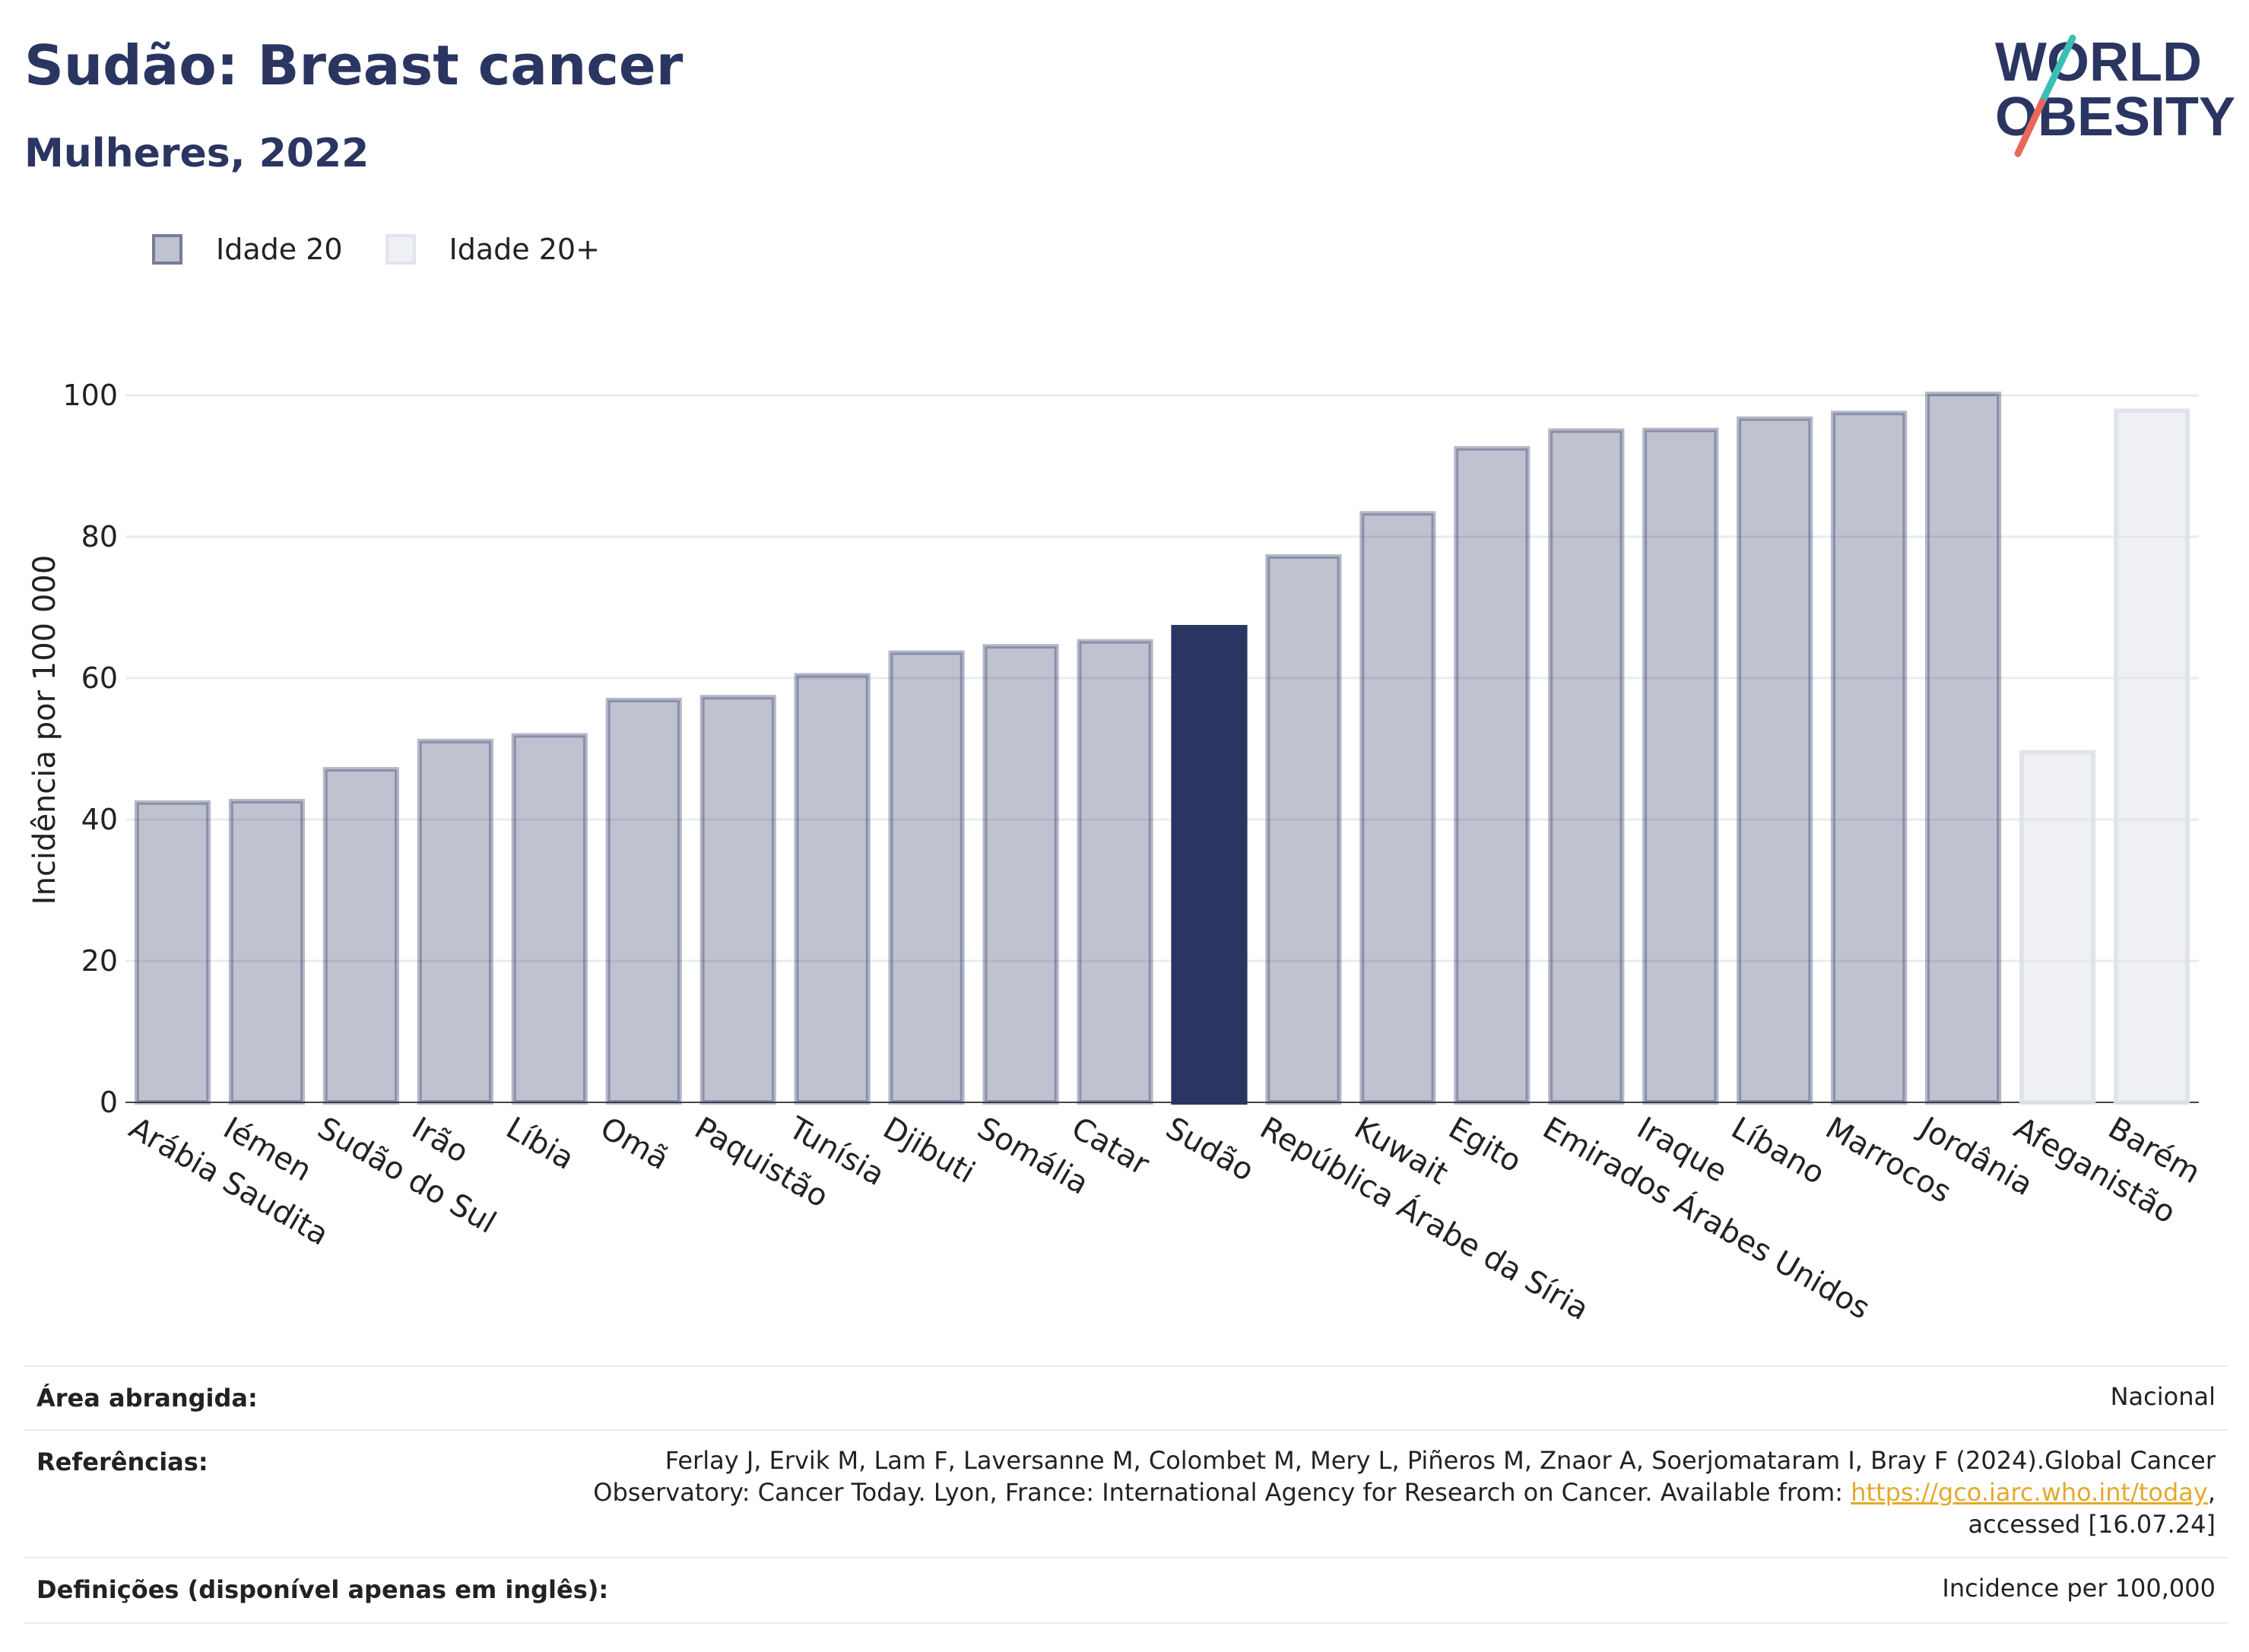  Describe the element at coordinates (1209, 1149) in the screenshot. I see `x-tick-label: Sudão` at that location.